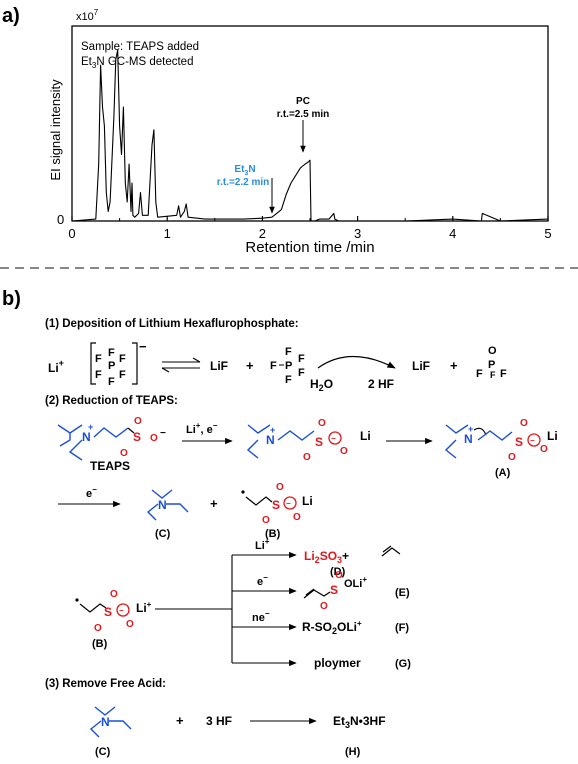  Describe the element at coordinates (56, 366) in the screenshot. I see `li-cation: Li+` at that location.